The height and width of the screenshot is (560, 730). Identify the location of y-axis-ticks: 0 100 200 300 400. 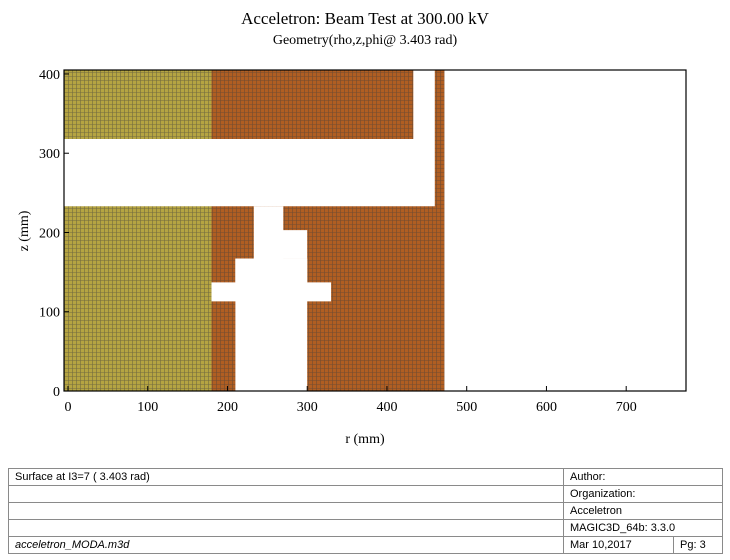
(54, 234).